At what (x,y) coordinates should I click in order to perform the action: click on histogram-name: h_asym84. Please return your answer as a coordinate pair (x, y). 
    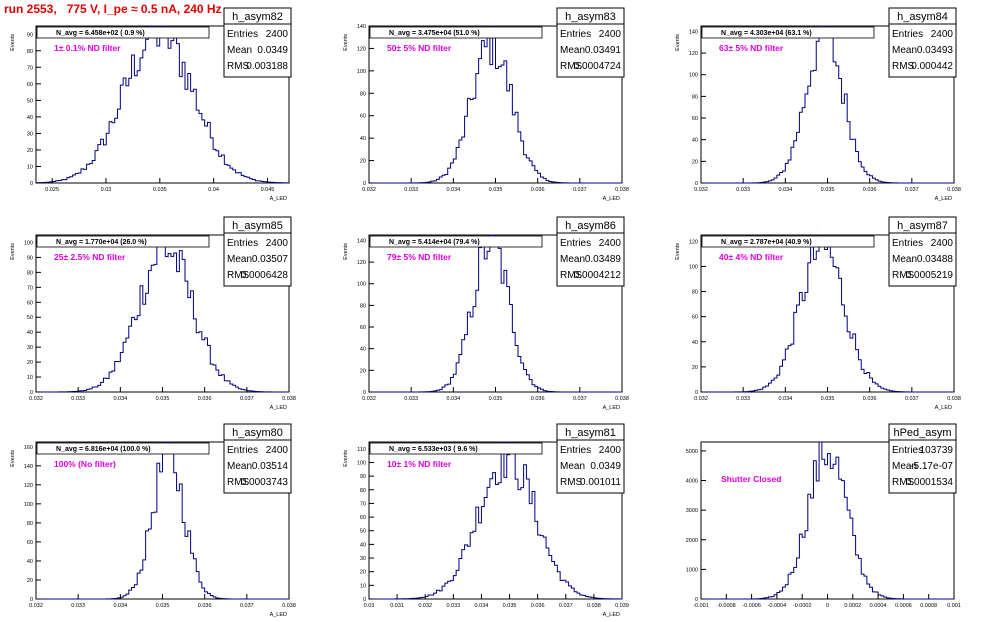
    Looking at the image, I should click on (922, 17).